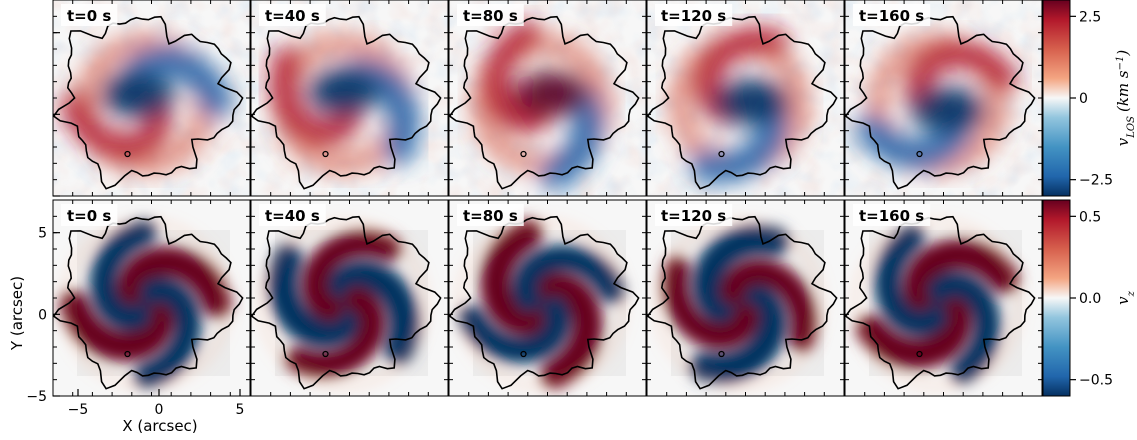 This screenshot has height=440, width=1137. Describe the element at coordinates (159, 410) in the screenshot. I see `x-tick-label: 0` at that location.